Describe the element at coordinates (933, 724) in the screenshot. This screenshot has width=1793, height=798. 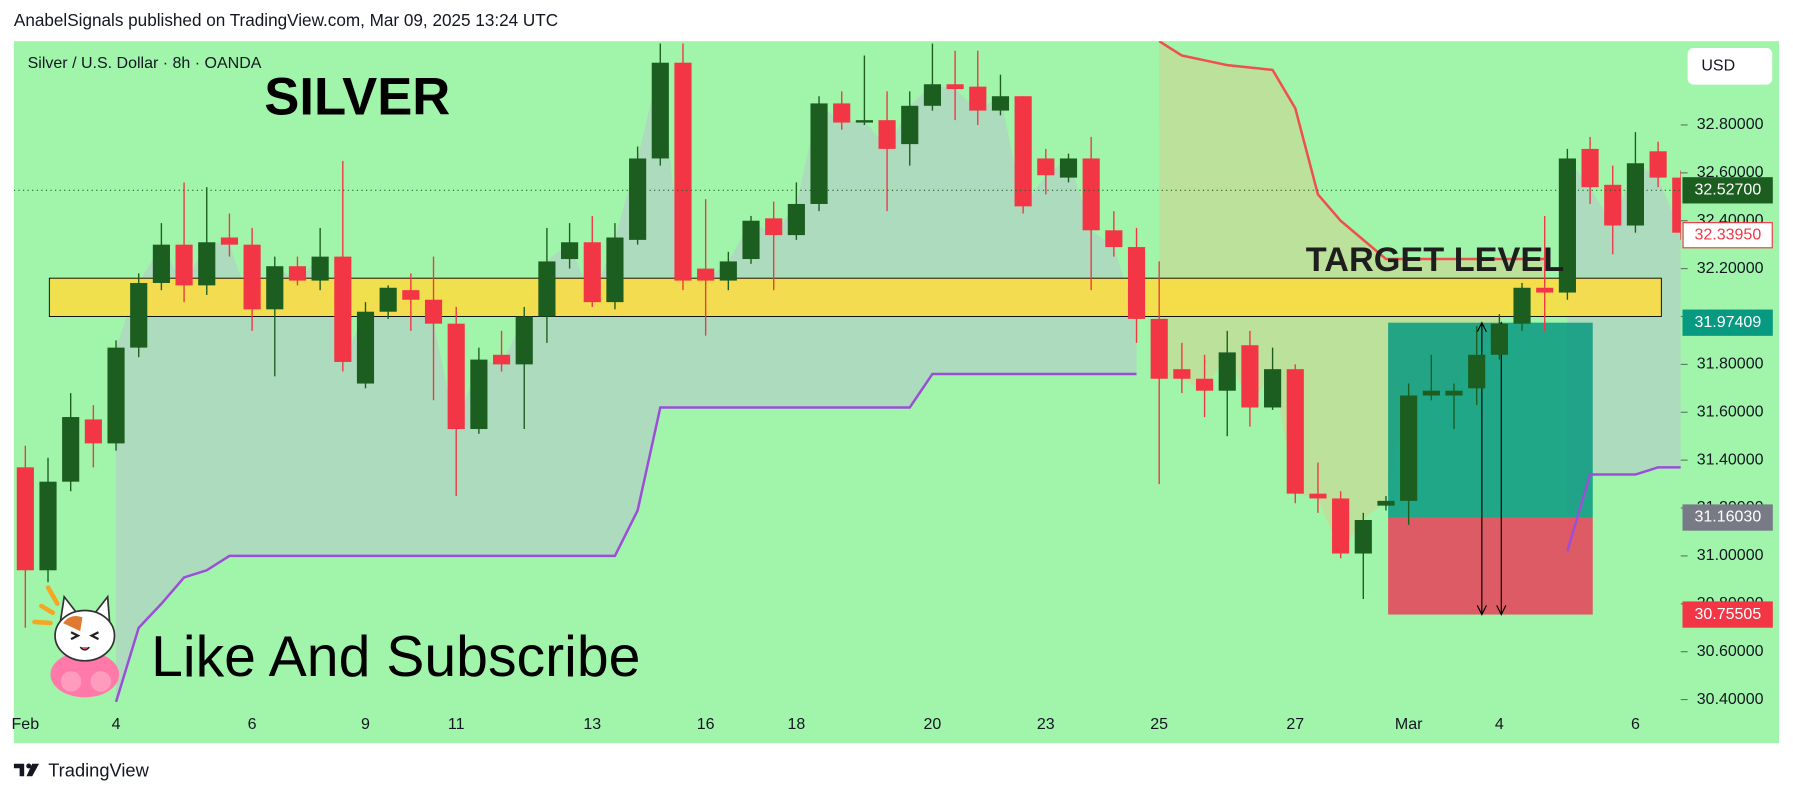
I see `x-tick-label: 20` at that location.